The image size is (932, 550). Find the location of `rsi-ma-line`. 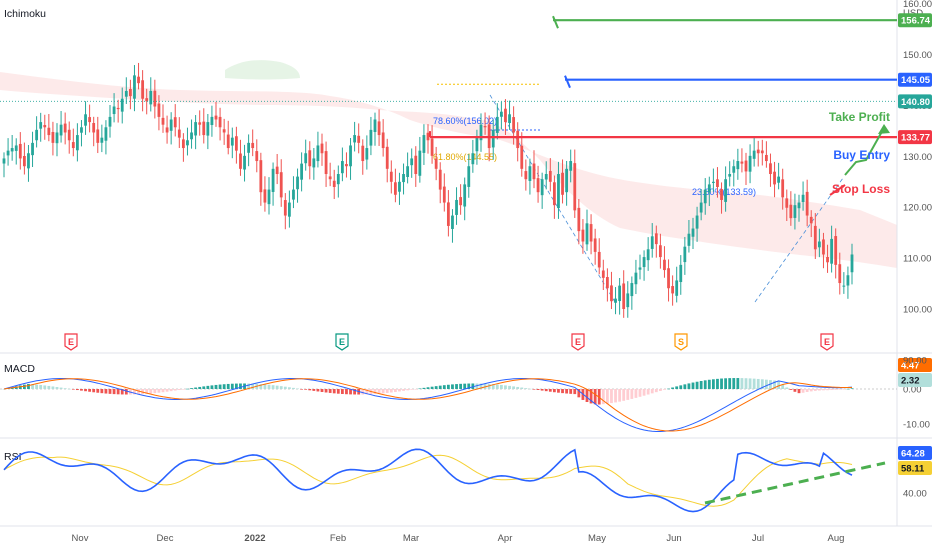

rsi-ma-line is located at coordinates (428, 480).